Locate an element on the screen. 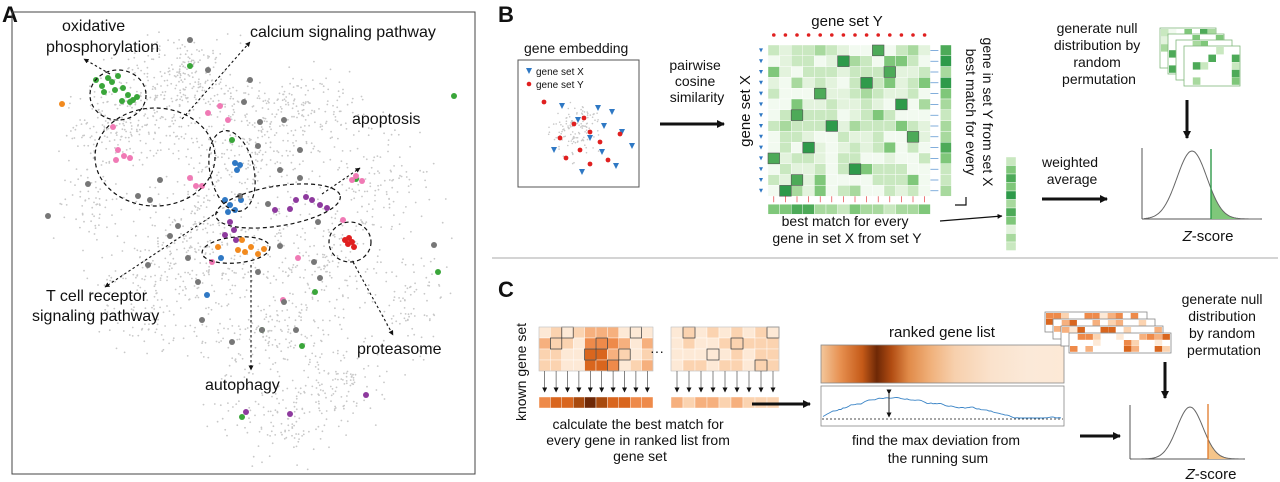 The image size is (1280, 482). blue-point is located at coordinates (237, 170).